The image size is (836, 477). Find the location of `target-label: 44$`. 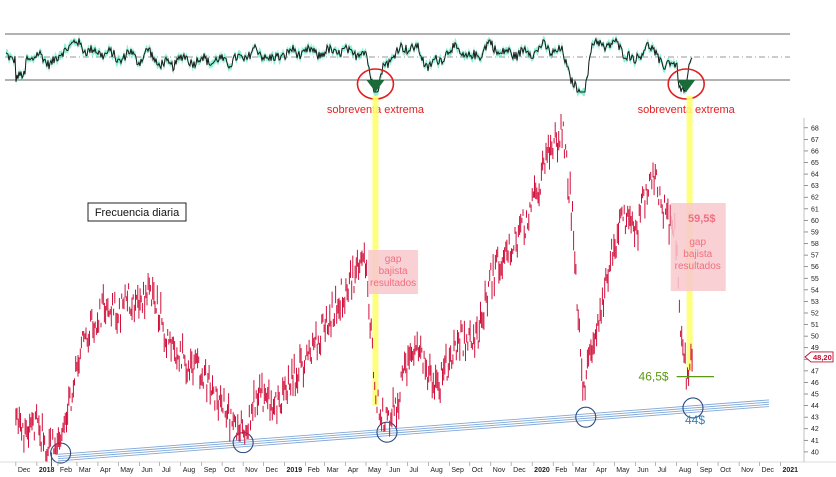

target-label: 44$ is located at coordinates (695, 420).